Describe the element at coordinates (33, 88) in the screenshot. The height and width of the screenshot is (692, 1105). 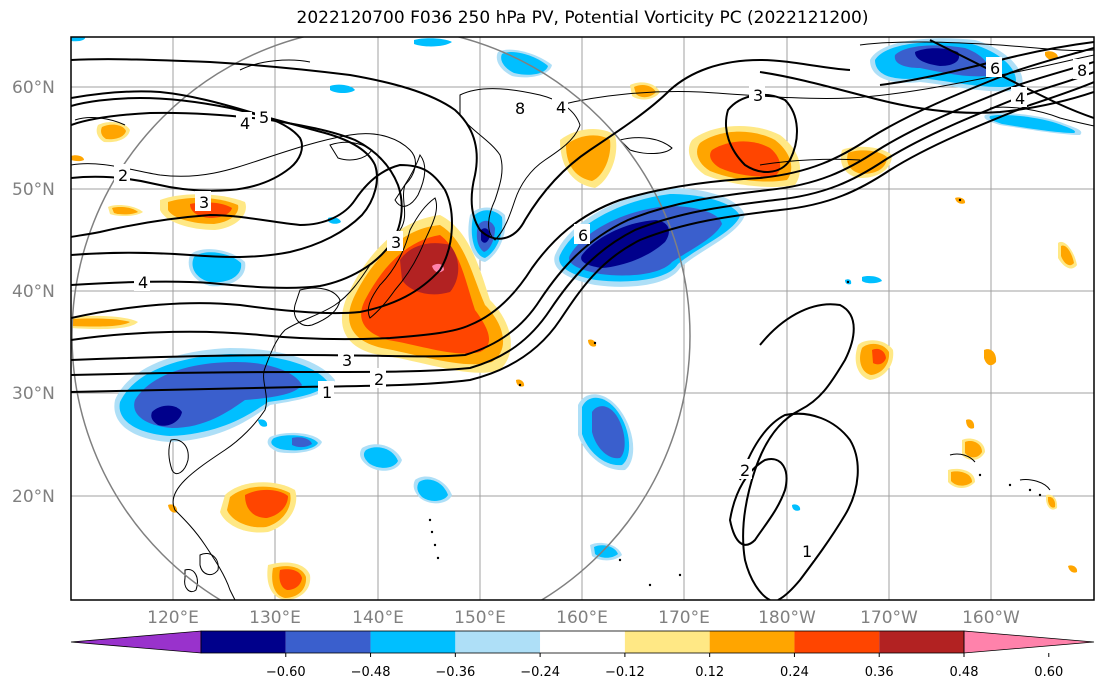
I see `lat-label: 60°N` at that location.